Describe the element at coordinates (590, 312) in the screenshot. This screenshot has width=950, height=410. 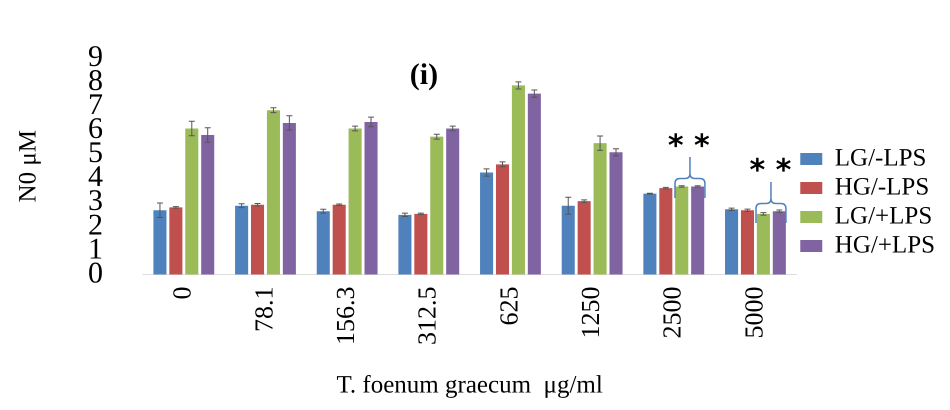
I see `x-tick-label: 1250` at that location.